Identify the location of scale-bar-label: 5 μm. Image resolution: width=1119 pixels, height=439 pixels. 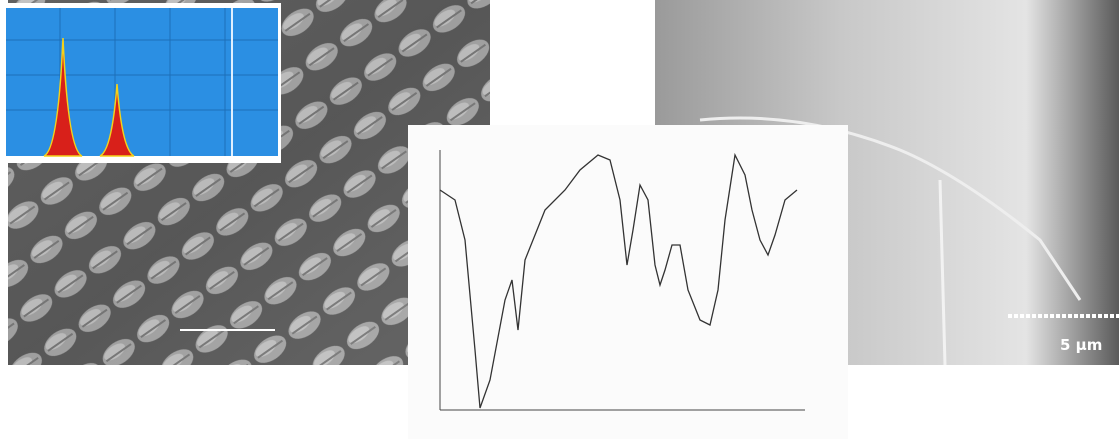
(1081, 345).